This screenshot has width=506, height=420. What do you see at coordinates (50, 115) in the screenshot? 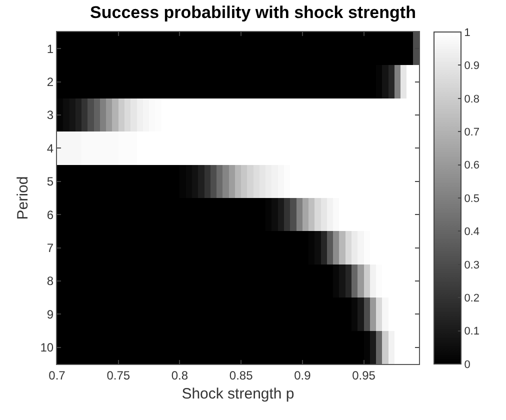
I see `y-tick-label: 3` at bounding box center [50, 115].